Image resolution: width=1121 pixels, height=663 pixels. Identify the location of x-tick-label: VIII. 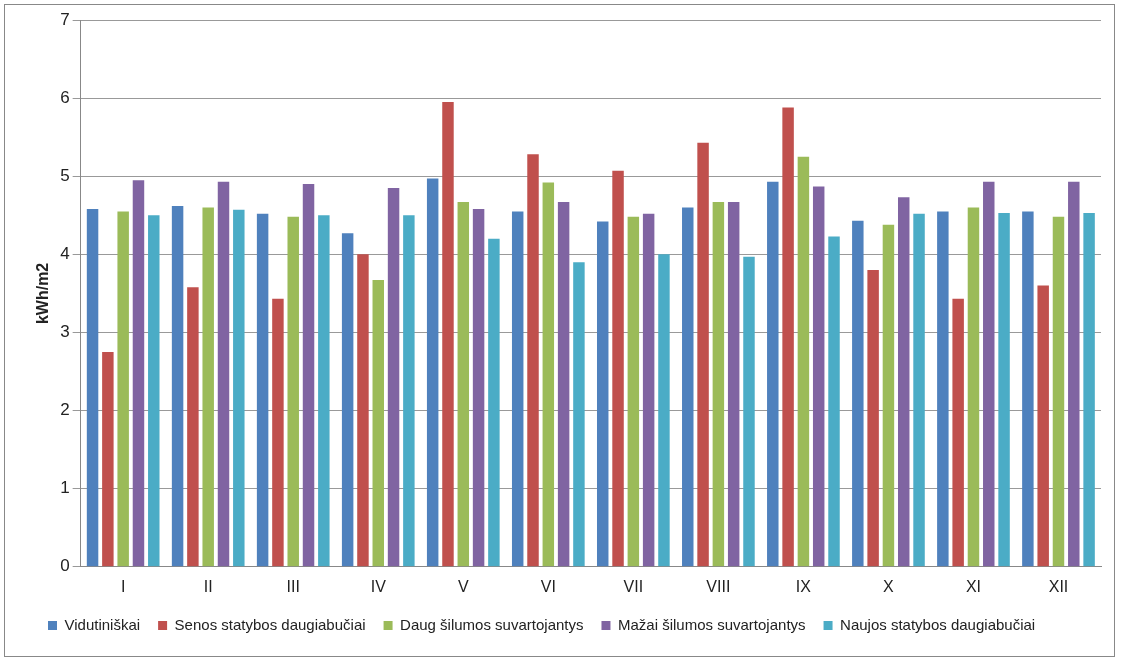
(718, 586).